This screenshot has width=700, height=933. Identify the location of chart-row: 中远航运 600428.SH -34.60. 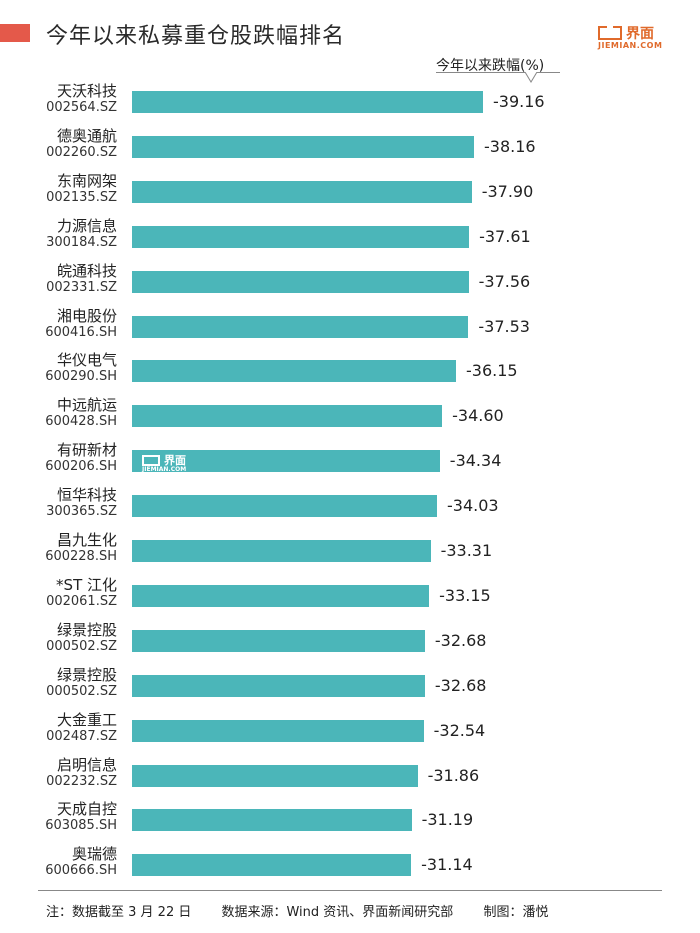
(350, 415).